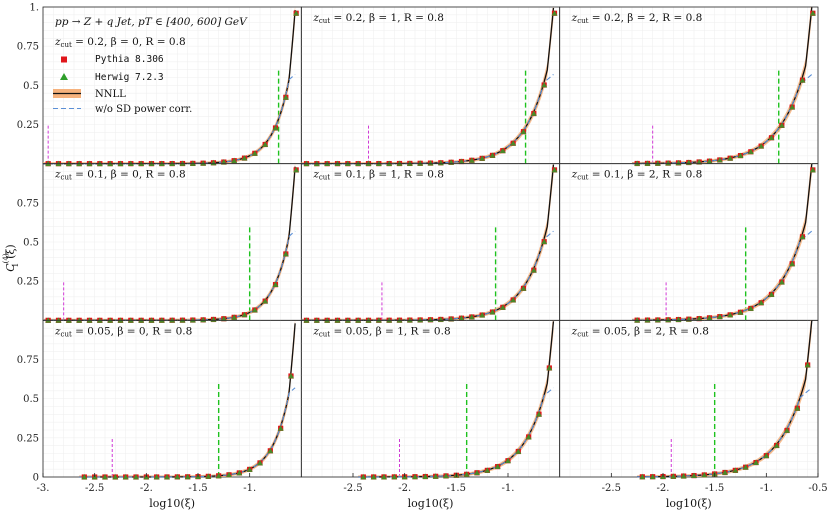 This screenshot has height=514, width=830. I want to click on panel-3: zcut = 0.2, β = 2, R = 0.8, so click(689, 86).